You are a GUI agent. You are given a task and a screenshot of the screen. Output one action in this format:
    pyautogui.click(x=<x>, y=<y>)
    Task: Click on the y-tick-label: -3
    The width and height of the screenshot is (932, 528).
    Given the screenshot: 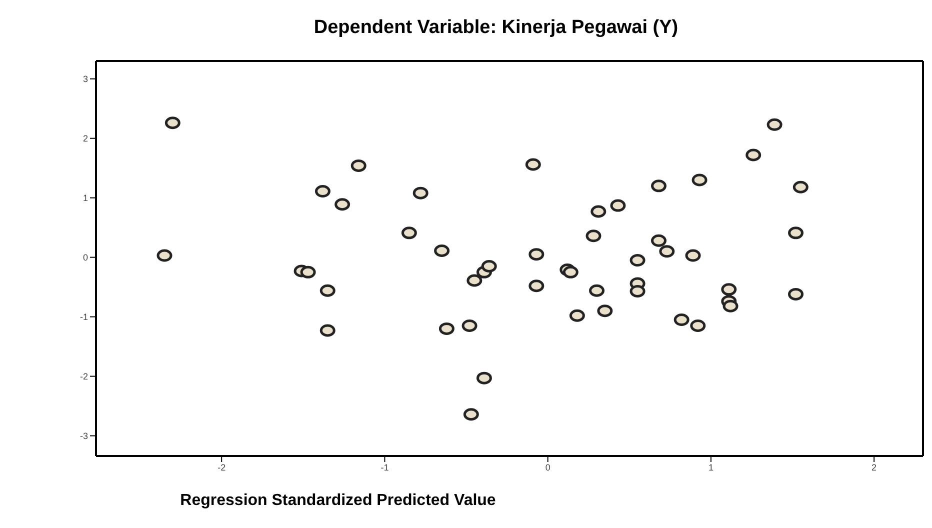 What is the action you would take?
    pyautogui.click(x=84, y=435)
    